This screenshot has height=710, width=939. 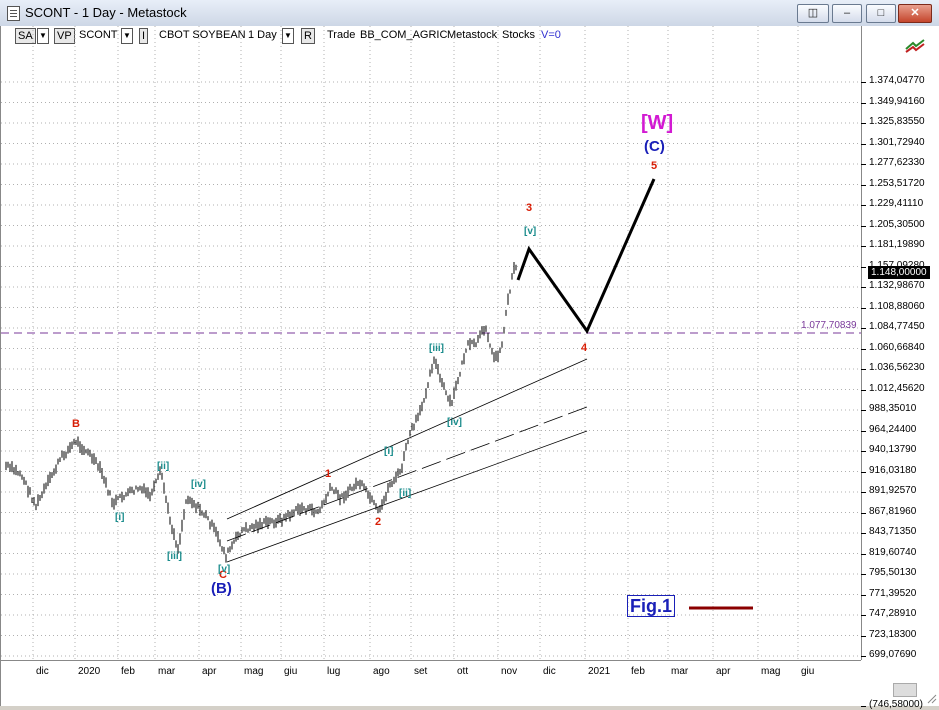 What do you see at coordinates (888, 429) in the screenshot?
I see `y-axis-tick-label: 964,24400` at bounding box center [888, 429].